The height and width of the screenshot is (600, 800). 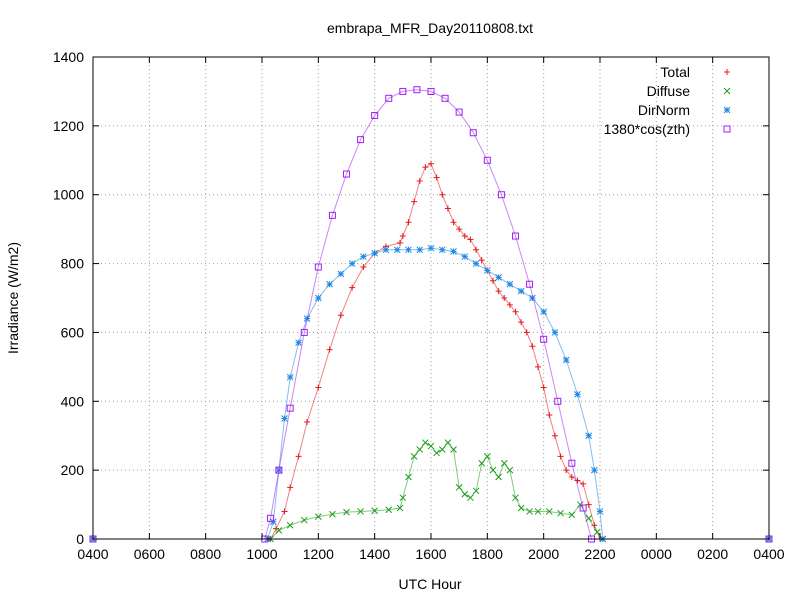 What do you see at coordinates (13, 298) in the screenshot?
I see `y-axis-label: Irradiance (W/m2)` at bounding box center [13, 298].